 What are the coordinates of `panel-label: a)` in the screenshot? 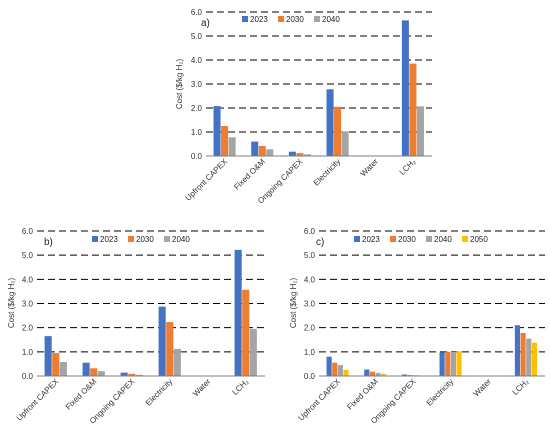 It's located at (205, 23).